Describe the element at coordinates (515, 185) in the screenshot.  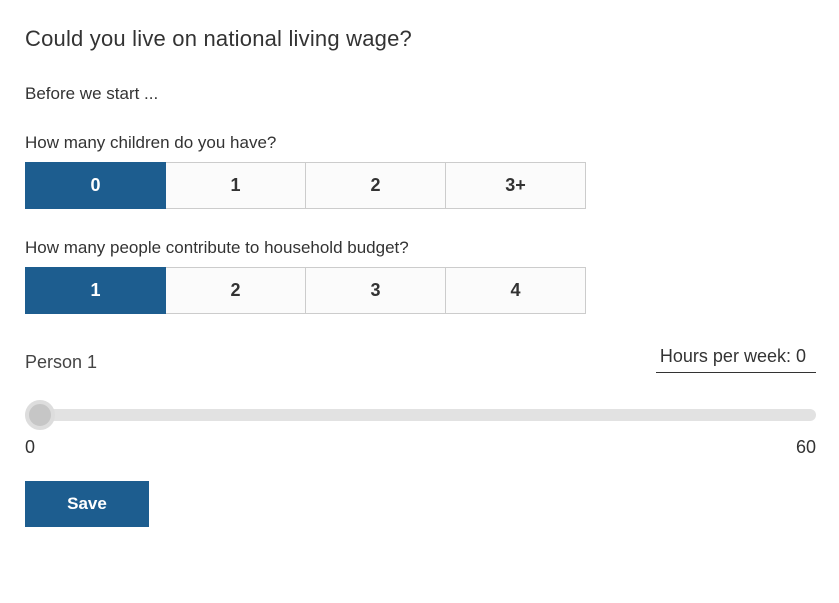
I see `children-option-3plus: 3+` at that location.